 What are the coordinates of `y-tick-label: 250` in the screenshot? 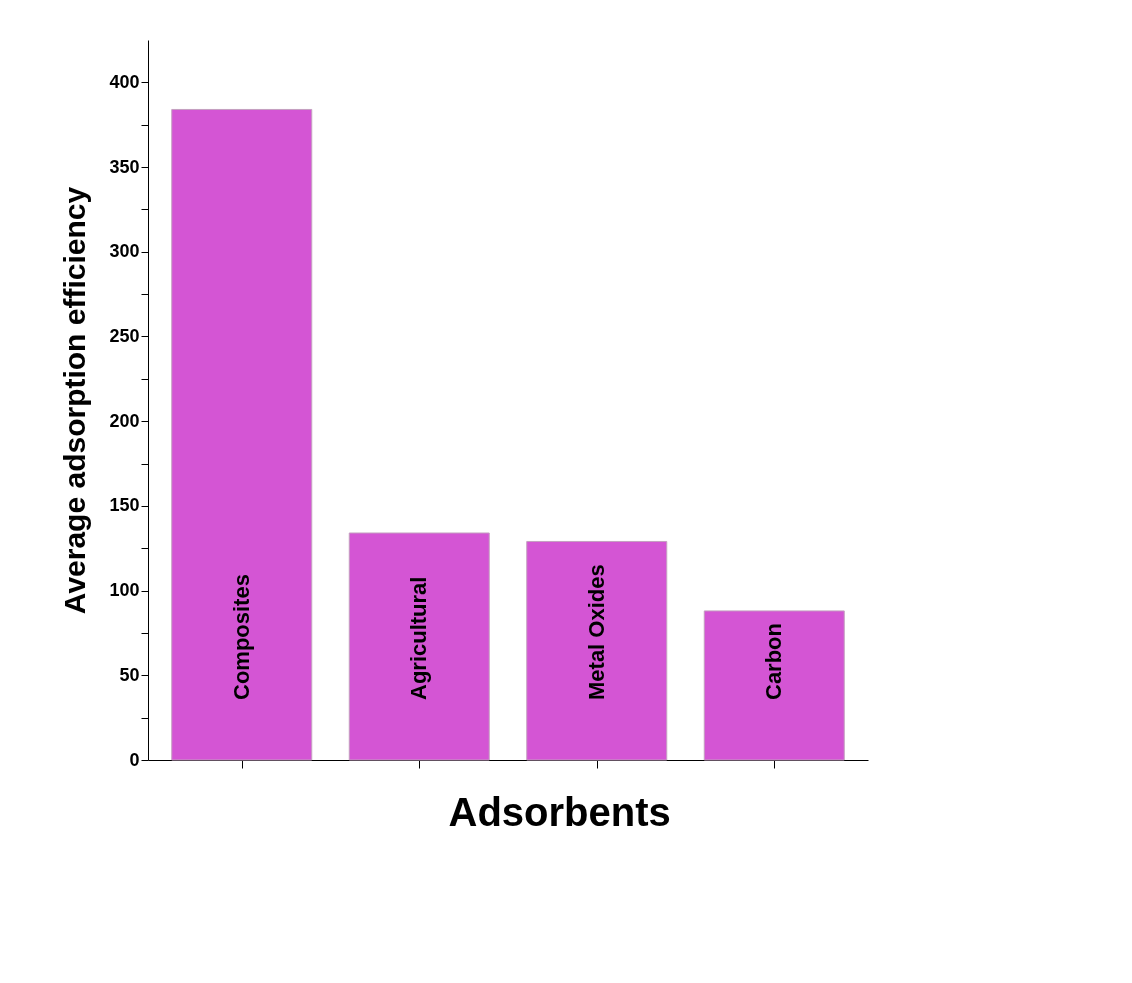 It's located at (124, 335).